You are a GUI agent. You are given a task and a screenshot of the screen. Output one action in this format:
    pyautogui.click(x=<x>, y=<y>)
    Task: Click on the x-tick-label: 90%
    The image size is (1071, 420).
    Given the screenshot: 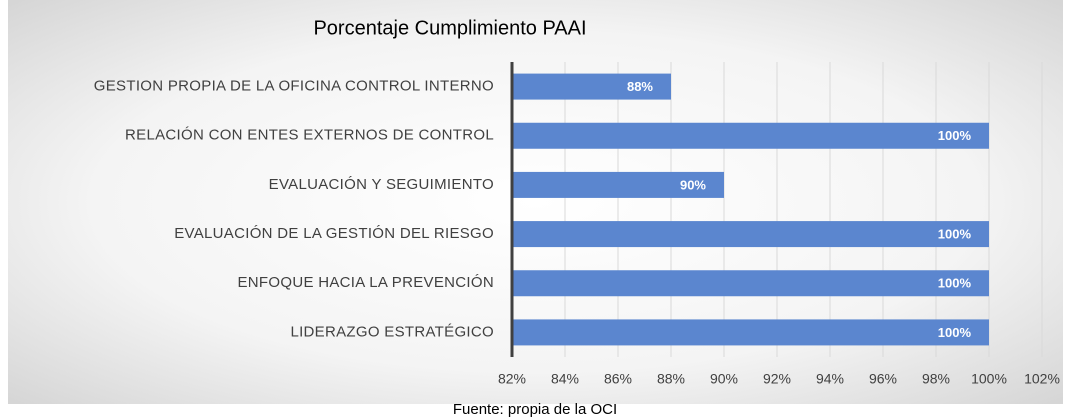 What is the action you would take?
    pyautogui.click(x=724, y=379)
    